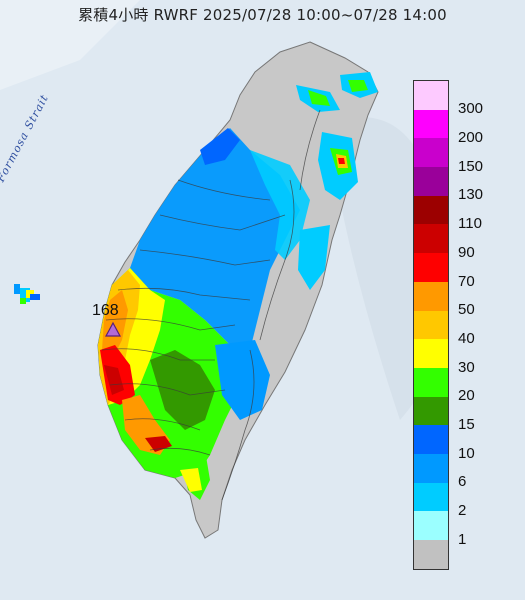 This screenshot has height=600, width=525. I want to click on legend-label: 40, so click(466, 338).